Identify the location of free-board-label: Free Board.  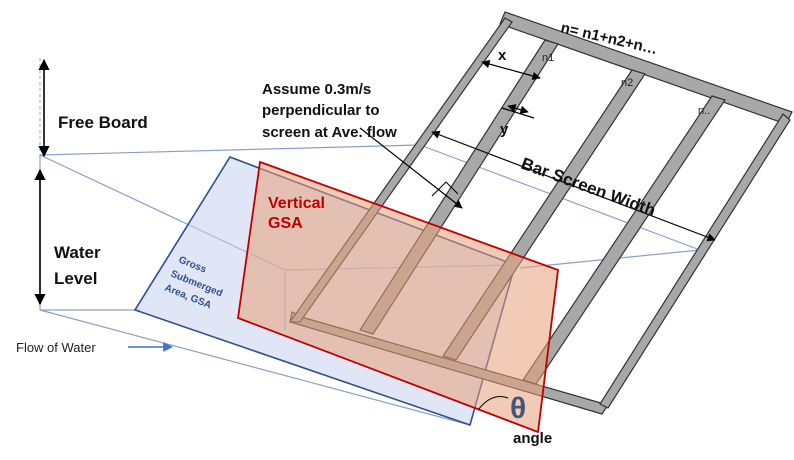
(103, 122).